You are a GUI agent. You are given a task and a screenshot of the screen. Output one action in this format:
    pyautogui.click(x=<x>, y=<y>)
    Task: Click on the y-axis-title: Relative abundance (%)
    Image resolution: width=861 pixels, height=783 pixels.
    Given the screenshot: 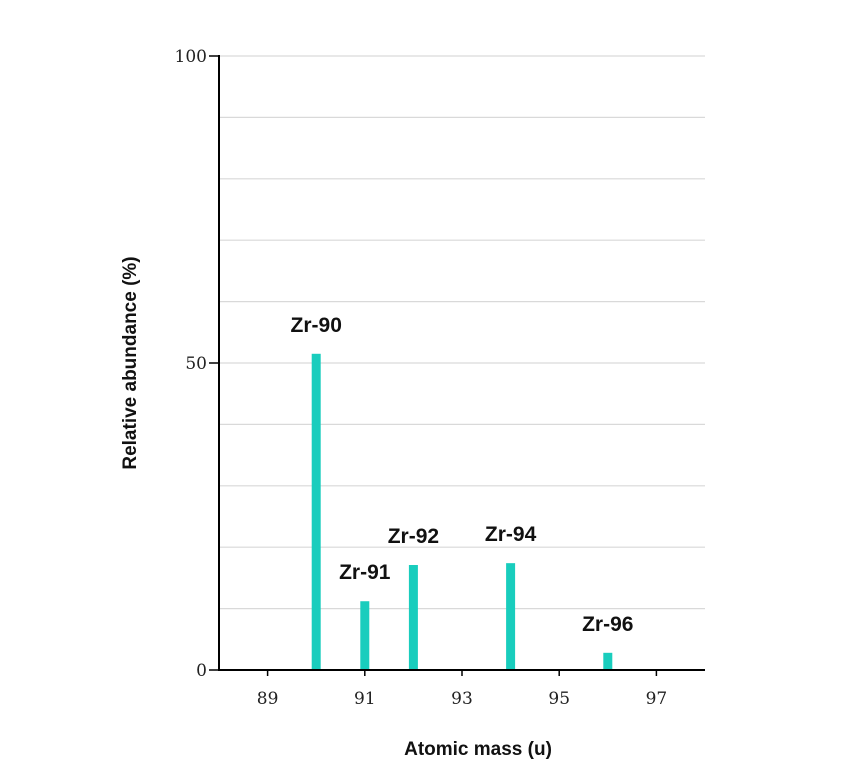 What is the action you would take?
    pyautogui.click(x=130, y=362)
    